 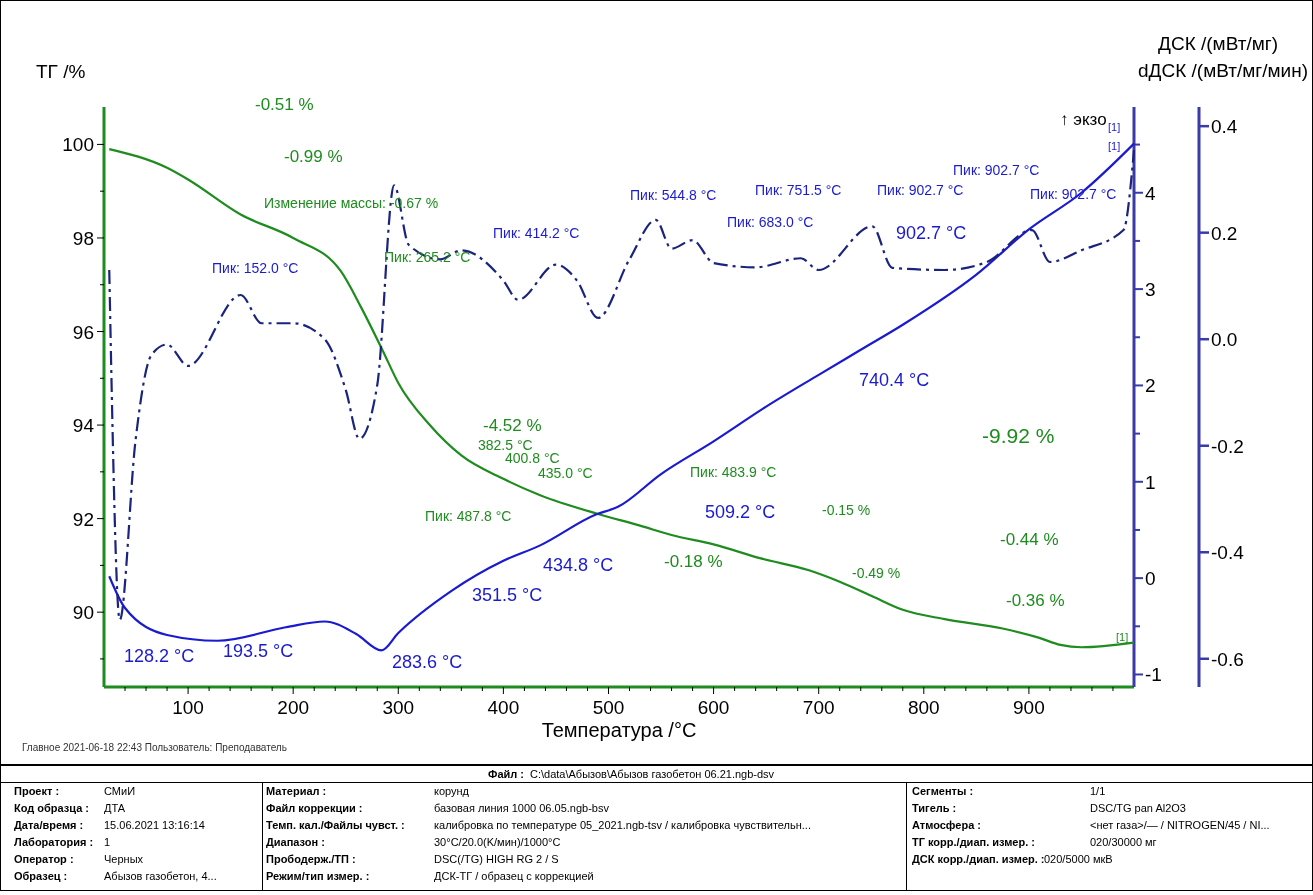 What do you see at coordinates (578, 565) in the screenshot?
I see `annotation: 434.8 °C` at bounding box center [578, 565].